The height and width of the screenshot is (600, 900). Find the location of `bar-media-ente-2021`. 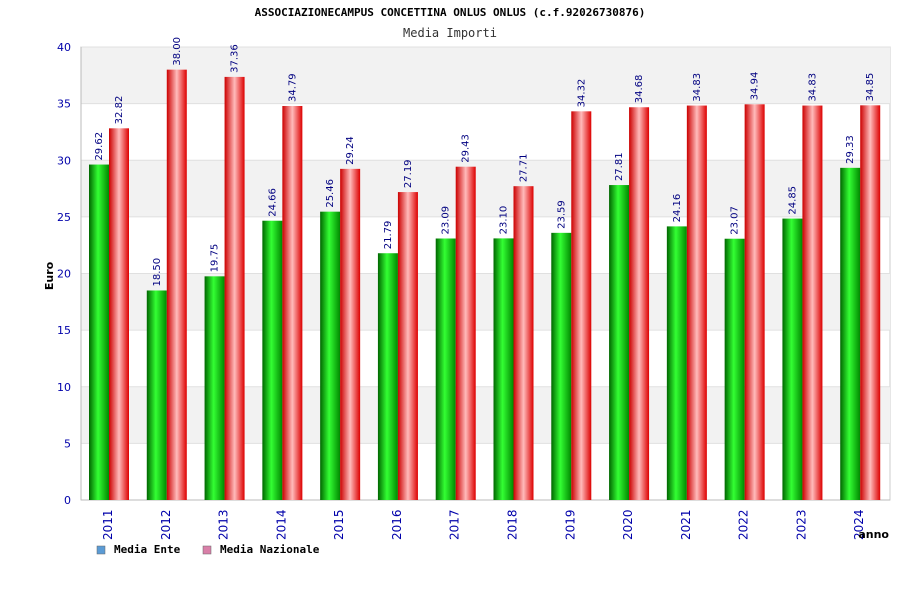

bar-media-ente-2021 is located at coordinates (676, 363).